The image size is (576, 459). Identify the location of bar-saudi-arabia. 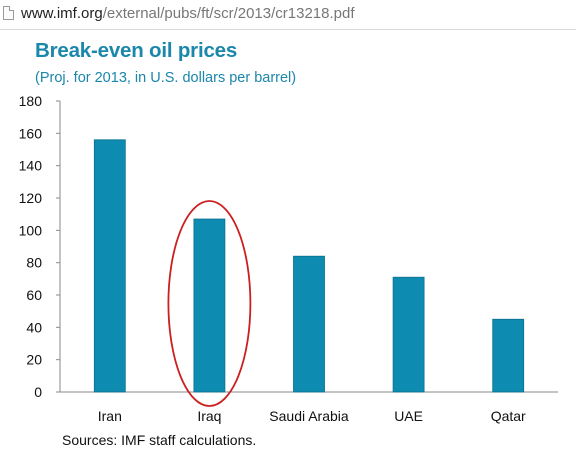
(309, 324).